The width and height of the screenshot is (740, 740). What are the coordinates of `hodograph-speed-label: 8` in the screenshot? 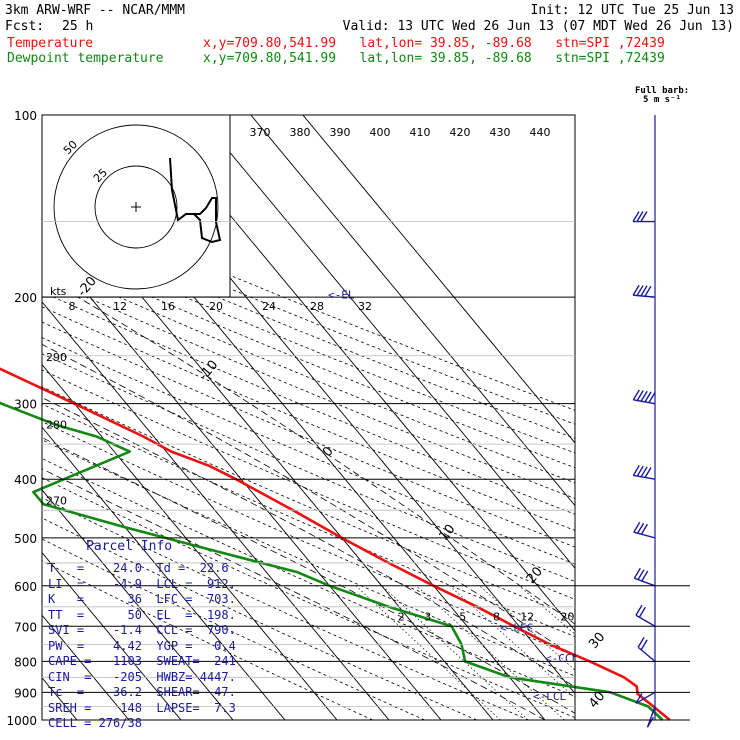 It's located at (72, 306).